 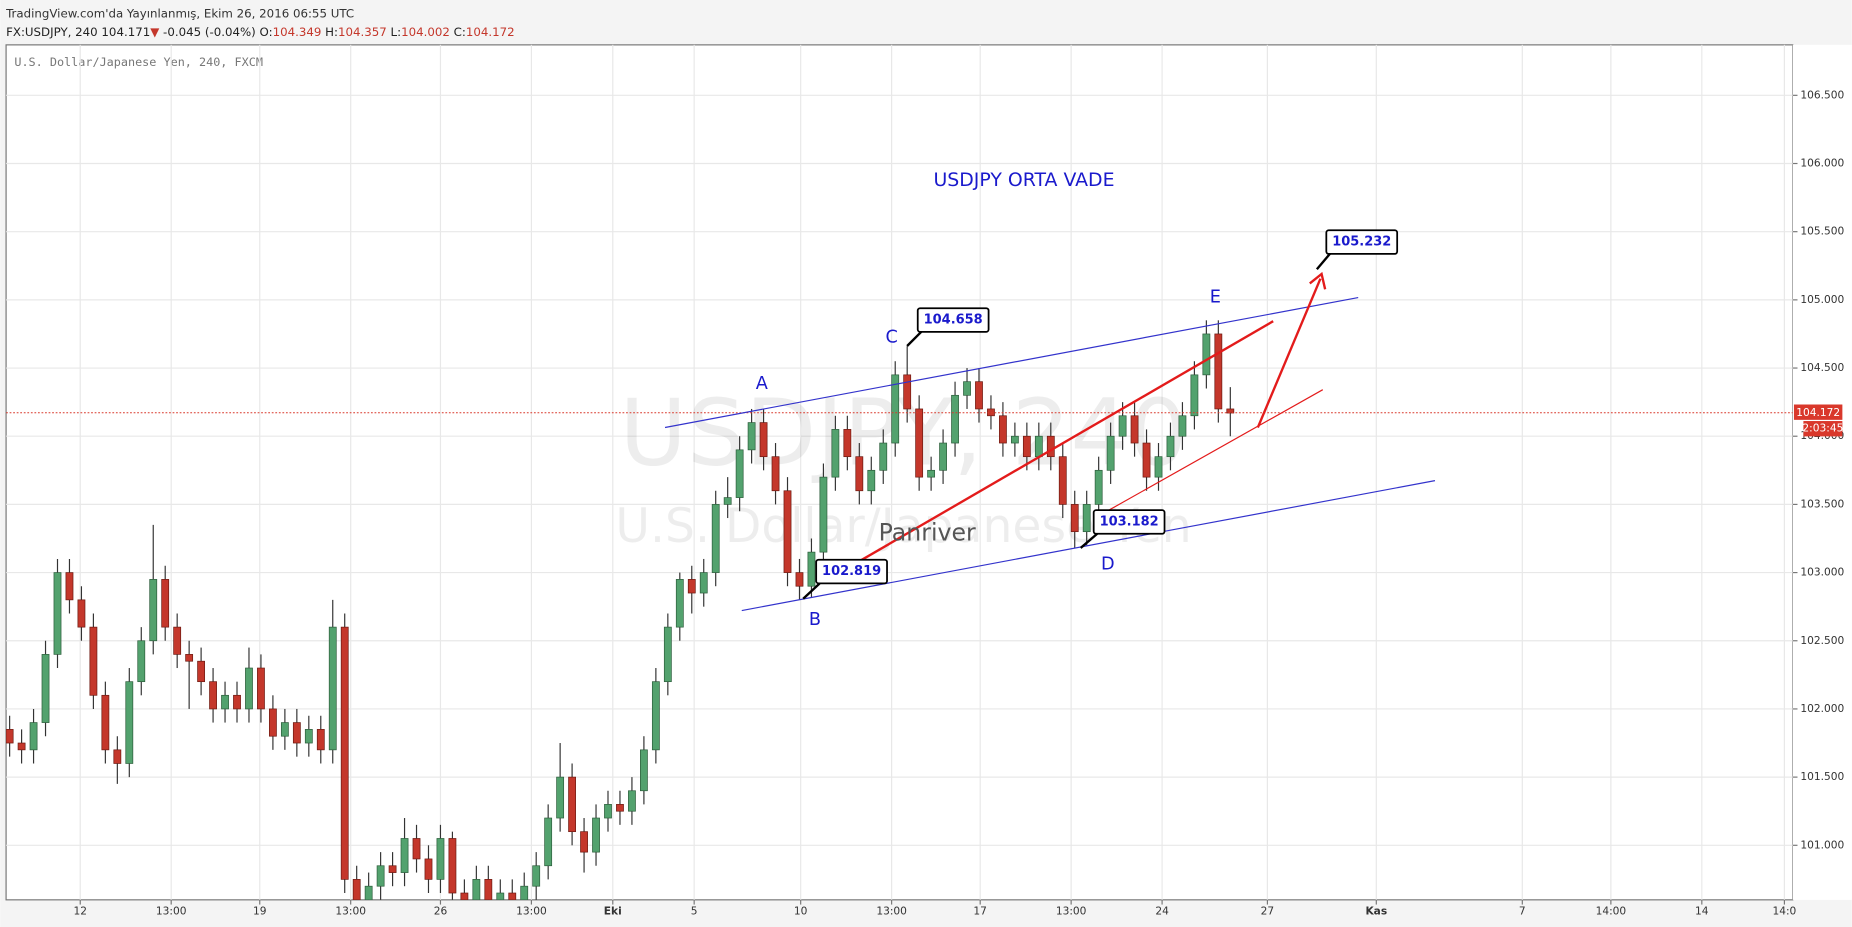 I want to click on arrow-head, so click(x=1318, y=280).